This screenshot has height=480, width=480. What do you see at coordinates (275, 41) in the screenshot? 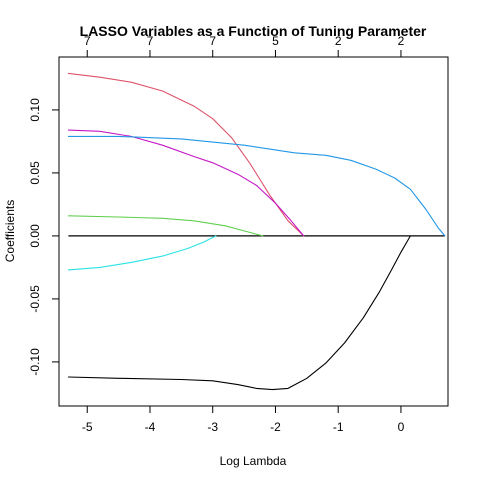
I see `top-tick-label: 5` at bounding box center [275, 41].